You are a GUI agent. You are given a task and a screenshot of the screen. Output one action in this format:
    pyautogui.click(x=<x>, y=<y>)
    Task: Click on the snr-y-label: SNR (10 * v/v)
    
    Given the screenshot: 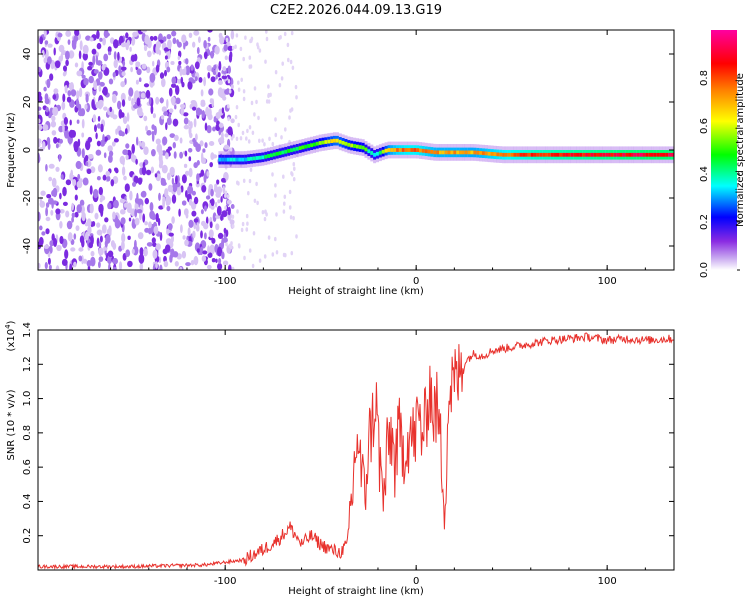 What is the action you would take?
    pyautogui.click(x=11, y=424)
    